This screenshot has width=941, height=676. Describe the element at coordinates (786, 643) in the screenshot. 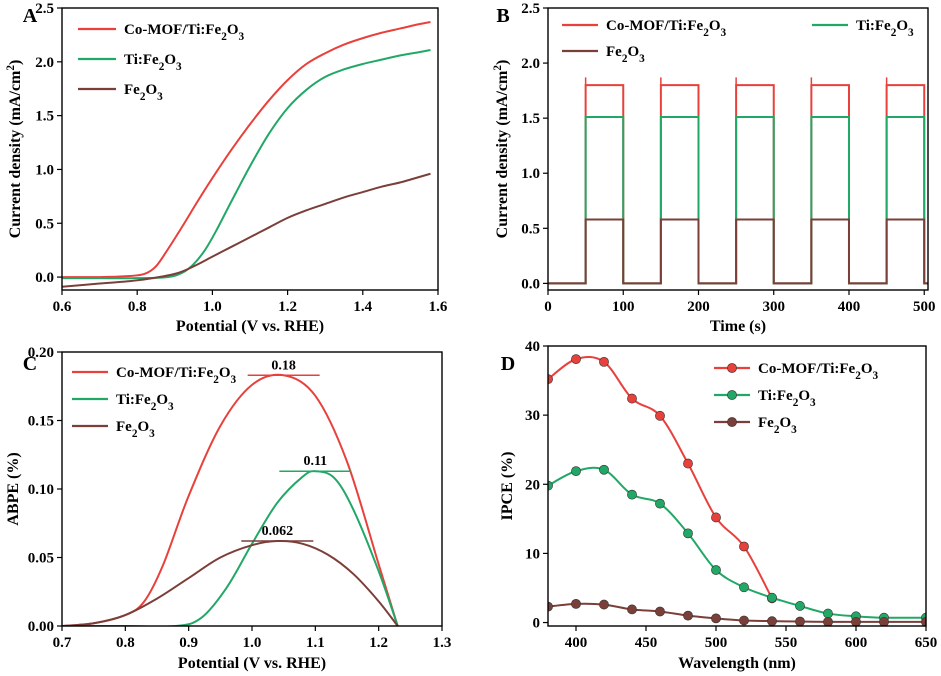

I see `x-tick-label: 550` at that location.